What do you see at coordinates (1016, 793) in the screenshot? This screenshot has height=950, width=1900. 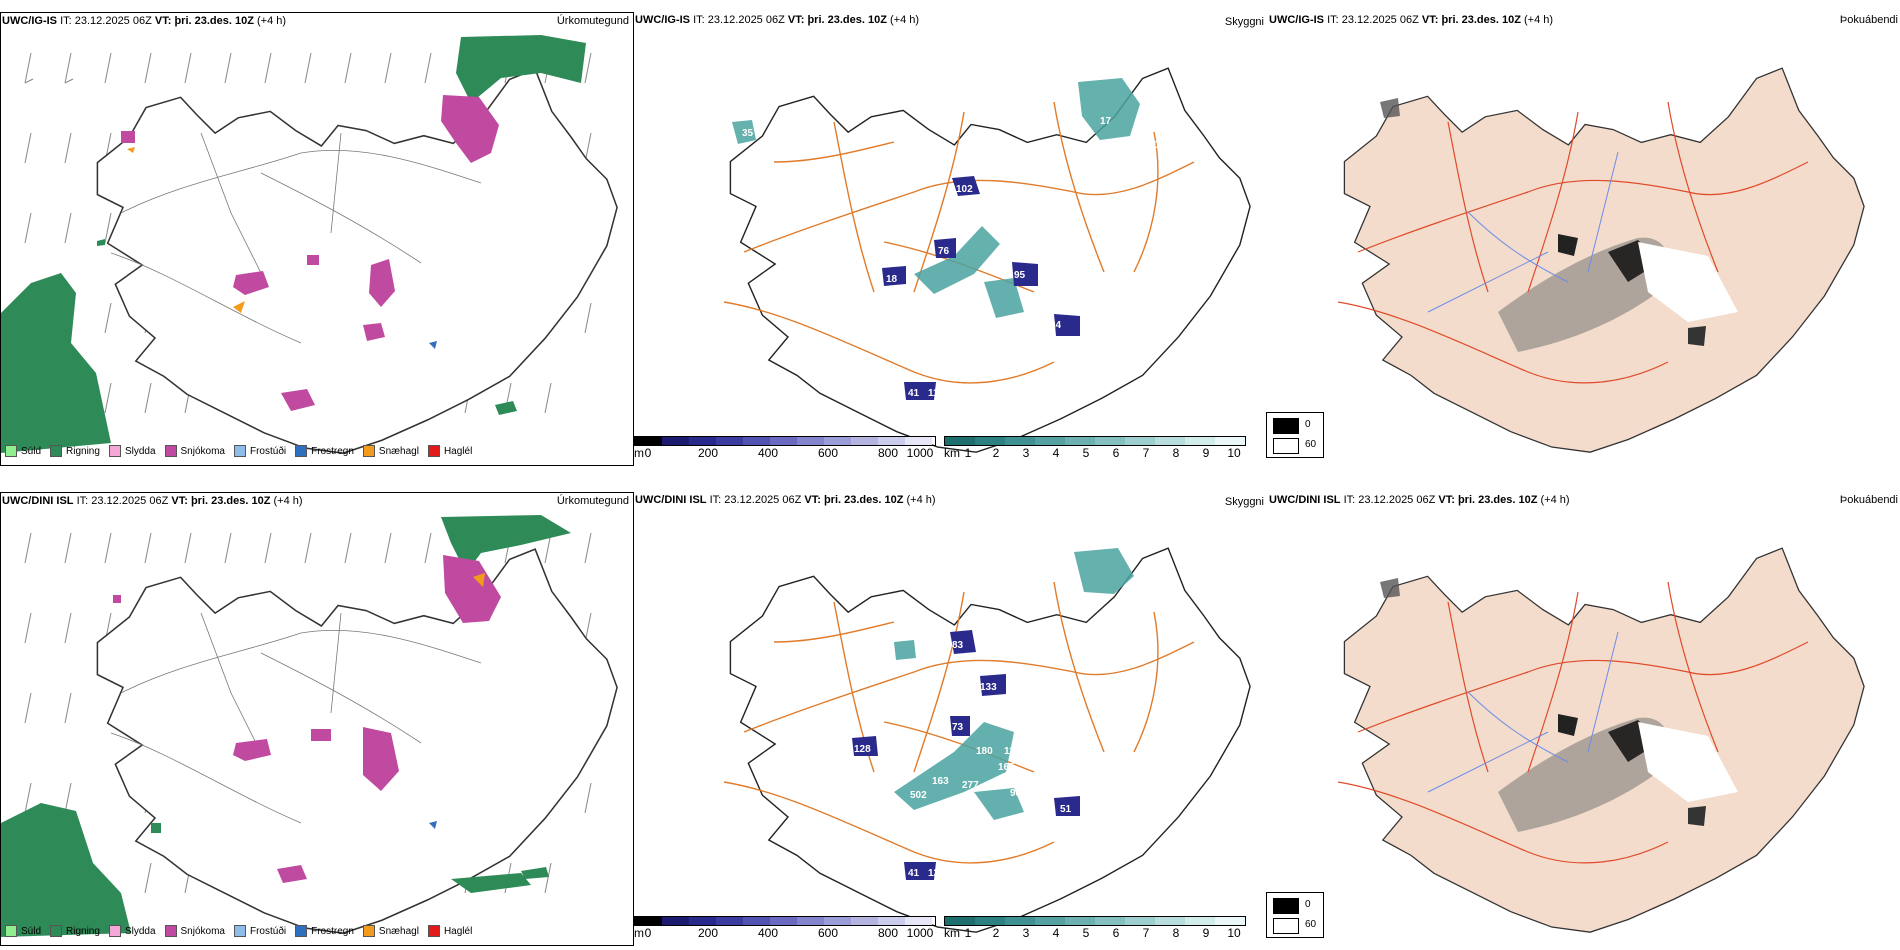 I see `vis-label: 98` at bounding box center [1016, 793].